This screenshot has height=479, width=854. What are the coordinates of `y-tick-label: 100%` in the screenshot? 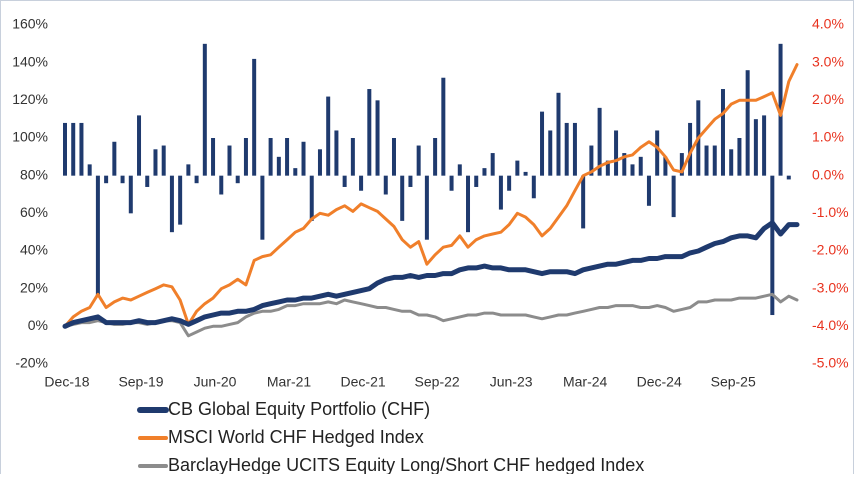 It's located at (30, 137).